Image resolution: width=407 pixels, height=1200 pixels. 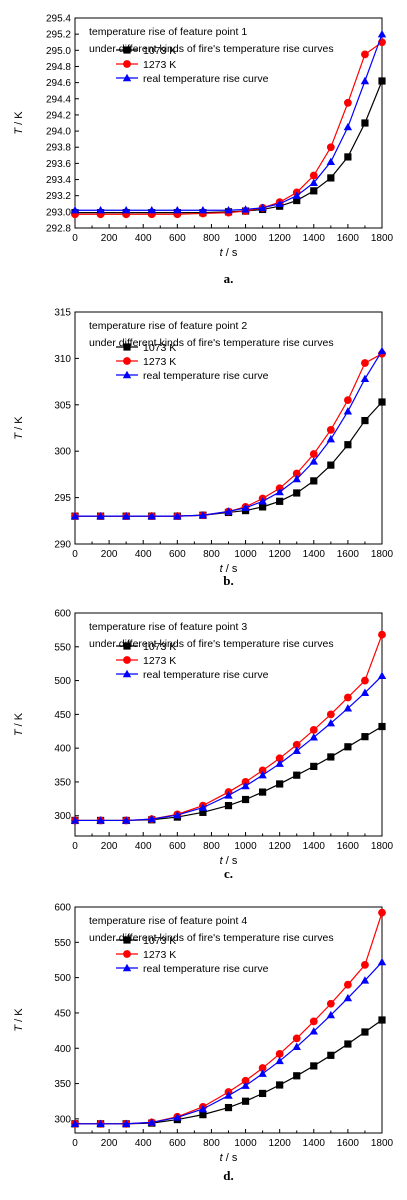 I want to click on y-axis-unit: / K, so click(x=19, y=119).